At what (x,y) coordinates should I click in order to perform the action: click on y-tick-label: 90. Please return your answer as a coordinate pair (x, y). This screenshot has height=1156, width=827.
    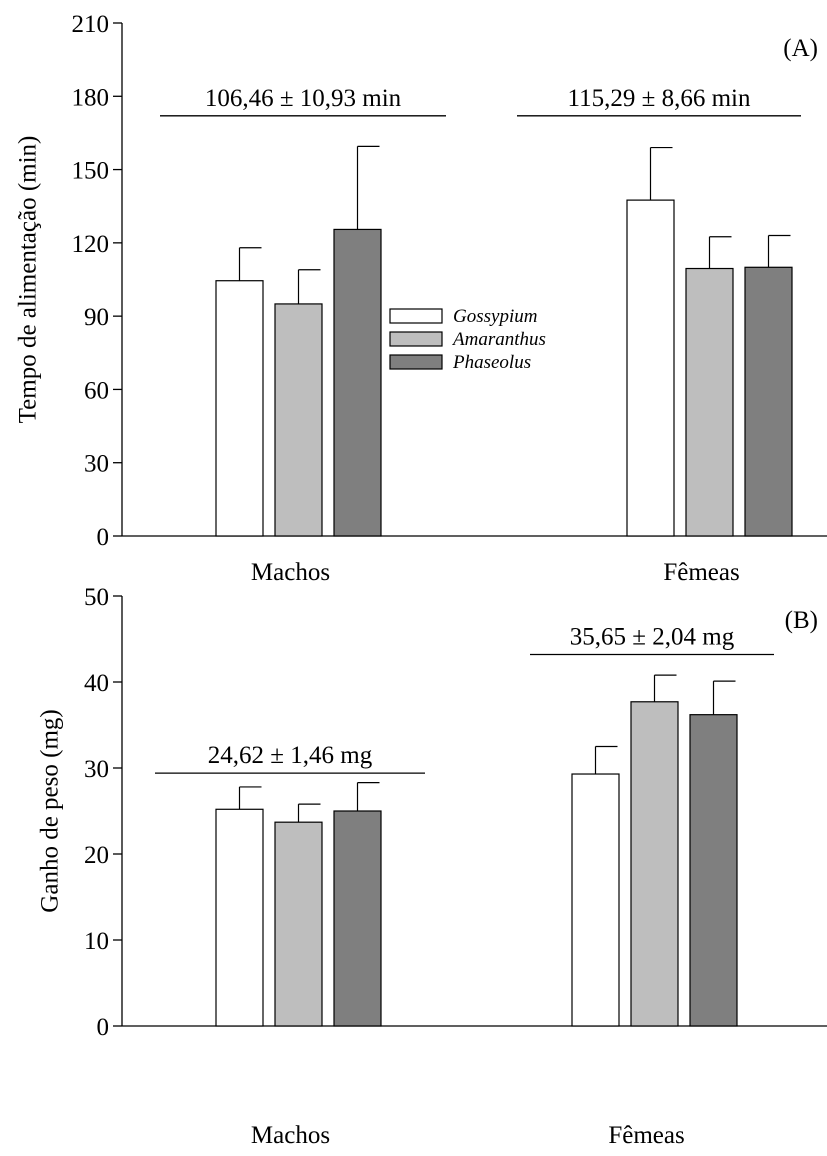
    Looking at the image, I should click on (96, 317).